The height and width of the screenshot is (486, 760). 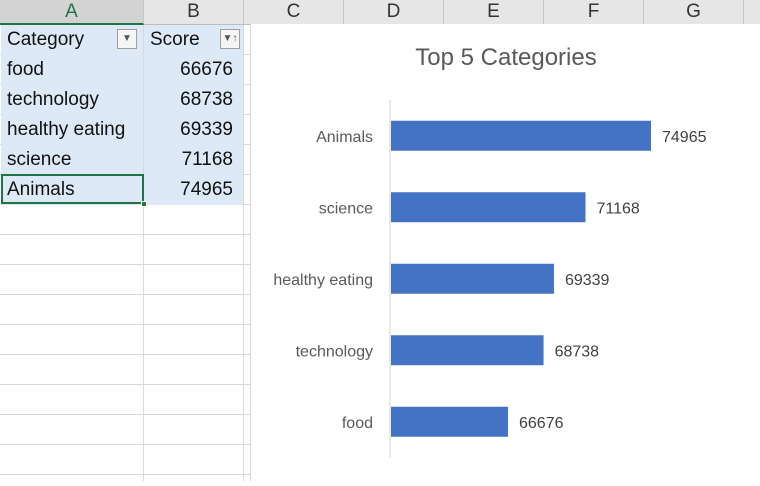 What do you see at coordinates (294, 12) in the screenshot?
I see `column-header-c: C` at bounding box center [294, 12].